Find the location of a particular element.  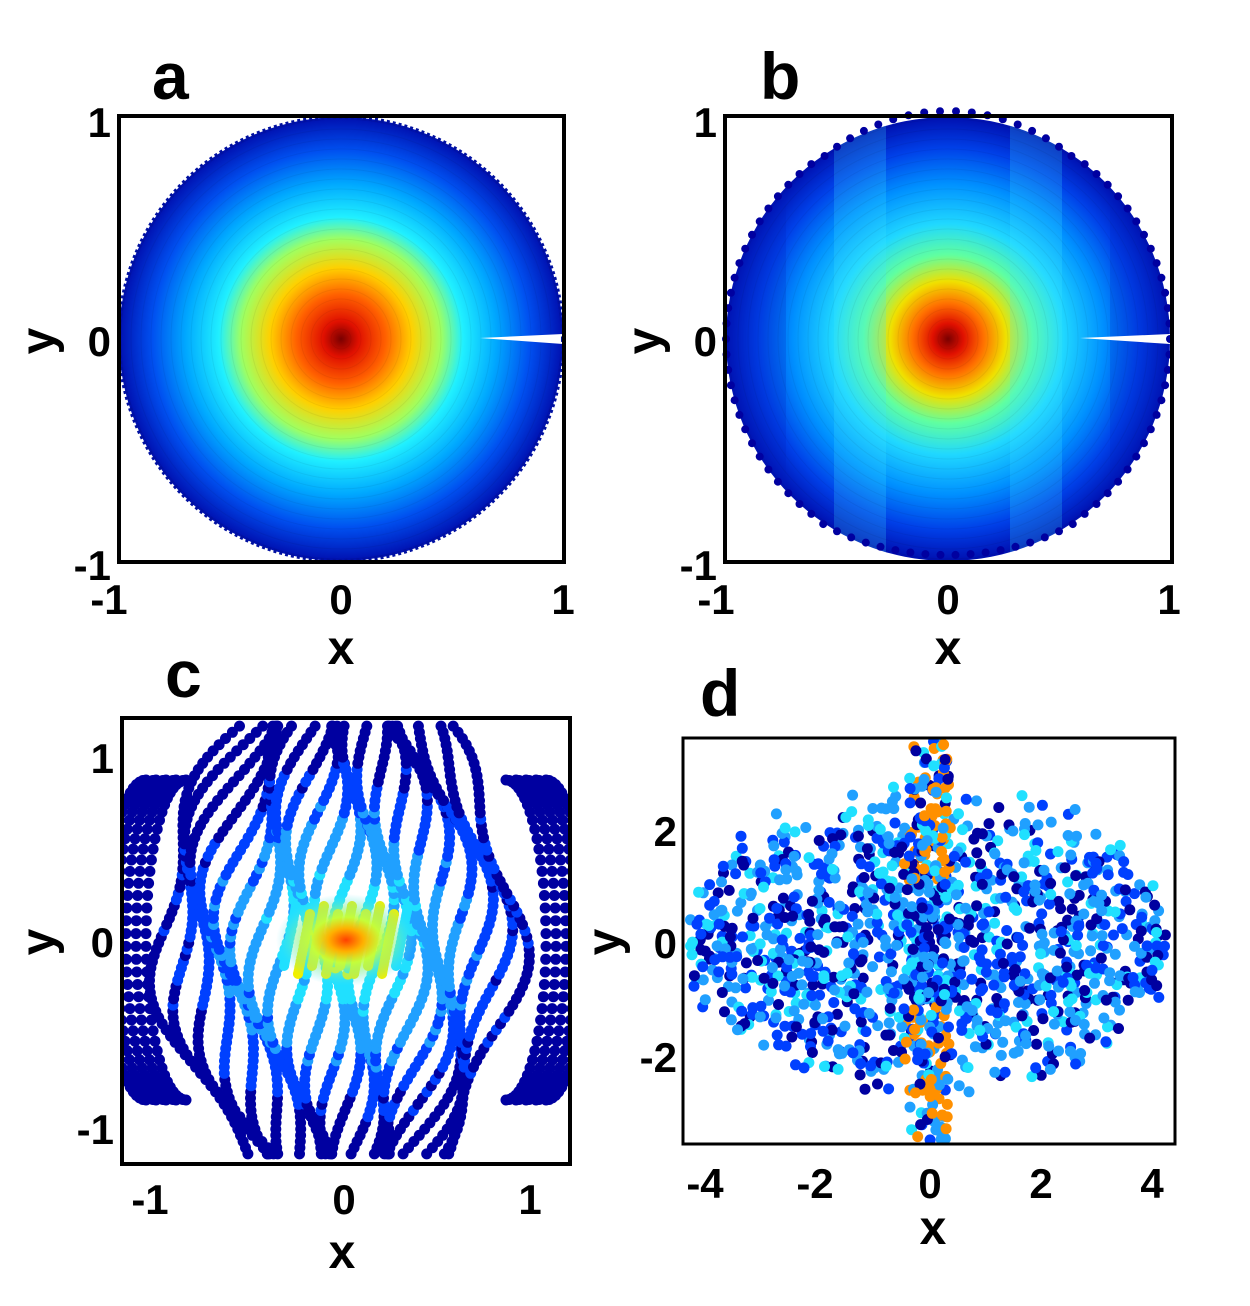

panel-c-xtick-mid: 0 is located at coordinates (343, 1199).